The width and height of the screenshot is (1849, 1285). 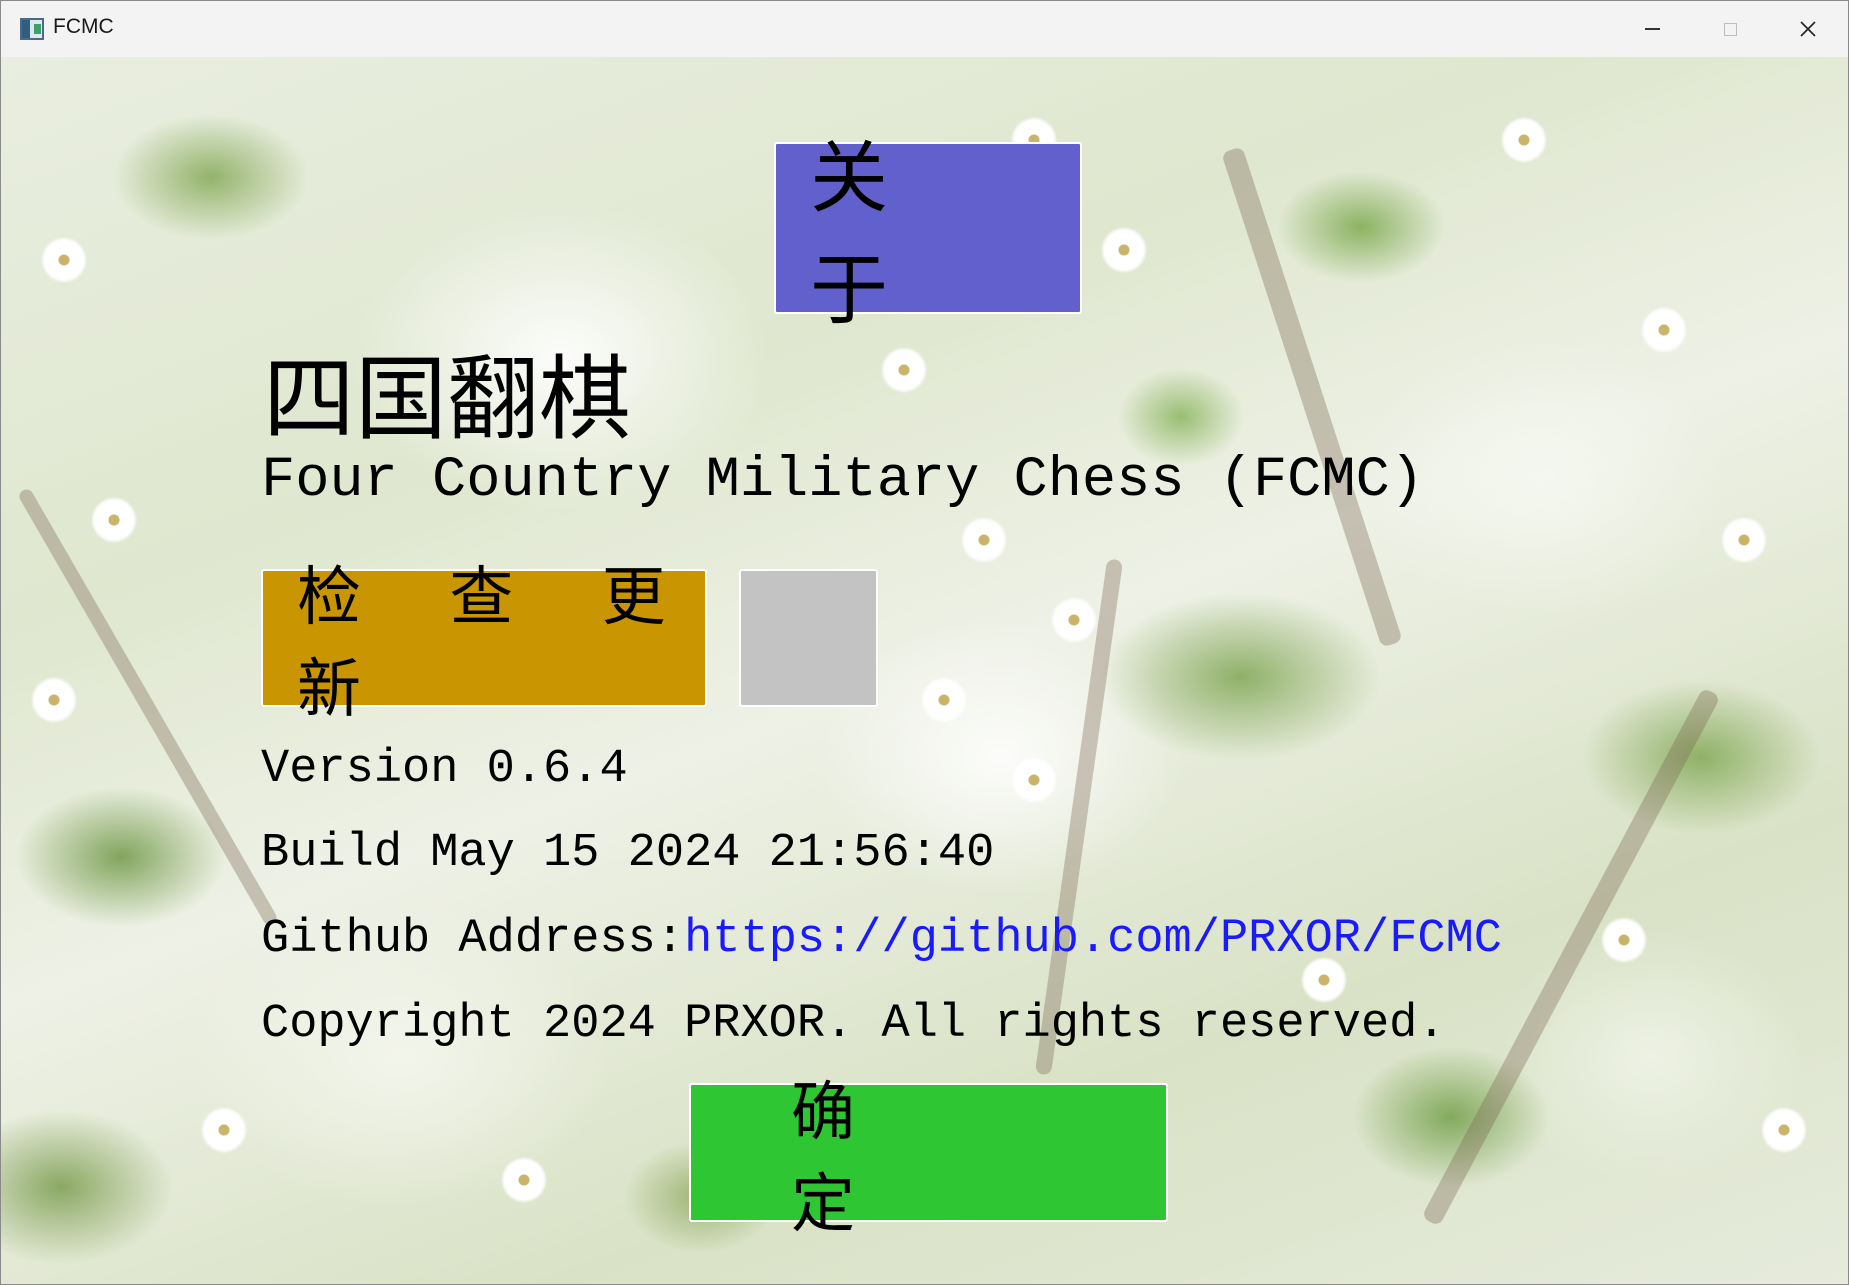 What do you see at coordinates (444, 769) in the screenshot?
I see `version-text: Version 0.6.4` at bounding box center [444, 769].